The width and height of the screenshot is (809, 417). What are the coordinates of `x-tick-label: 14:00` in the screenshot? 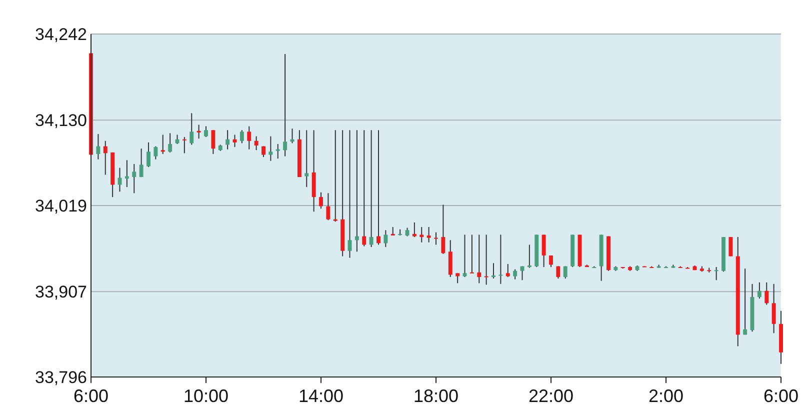 It's located at (321, 396).